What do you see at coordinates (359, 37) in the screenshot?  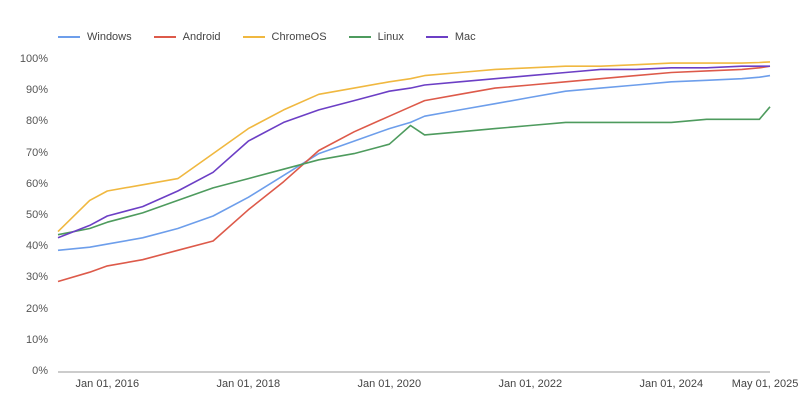 I see `linux-swatch` at bounding box center [359, 37].